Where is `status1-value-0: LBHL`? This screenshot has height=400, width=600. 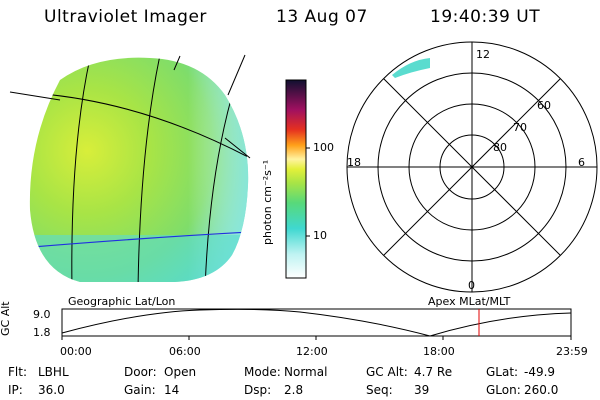
status1-value-0: LBHL is located at coordinates (53, 372).